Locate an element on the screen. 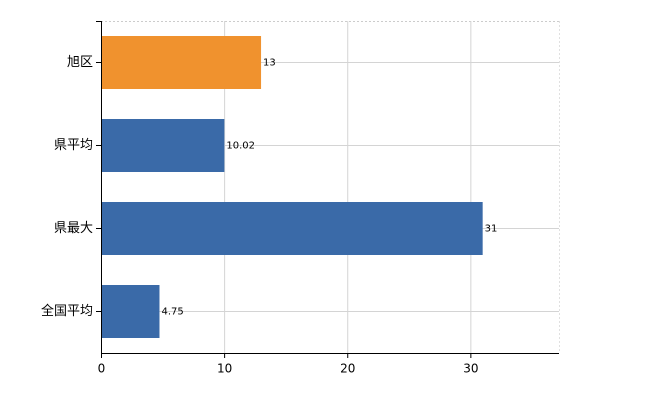 This screenshot has height=404, width=650. x-tick-label: 20 is located at coordinates (347, 369).